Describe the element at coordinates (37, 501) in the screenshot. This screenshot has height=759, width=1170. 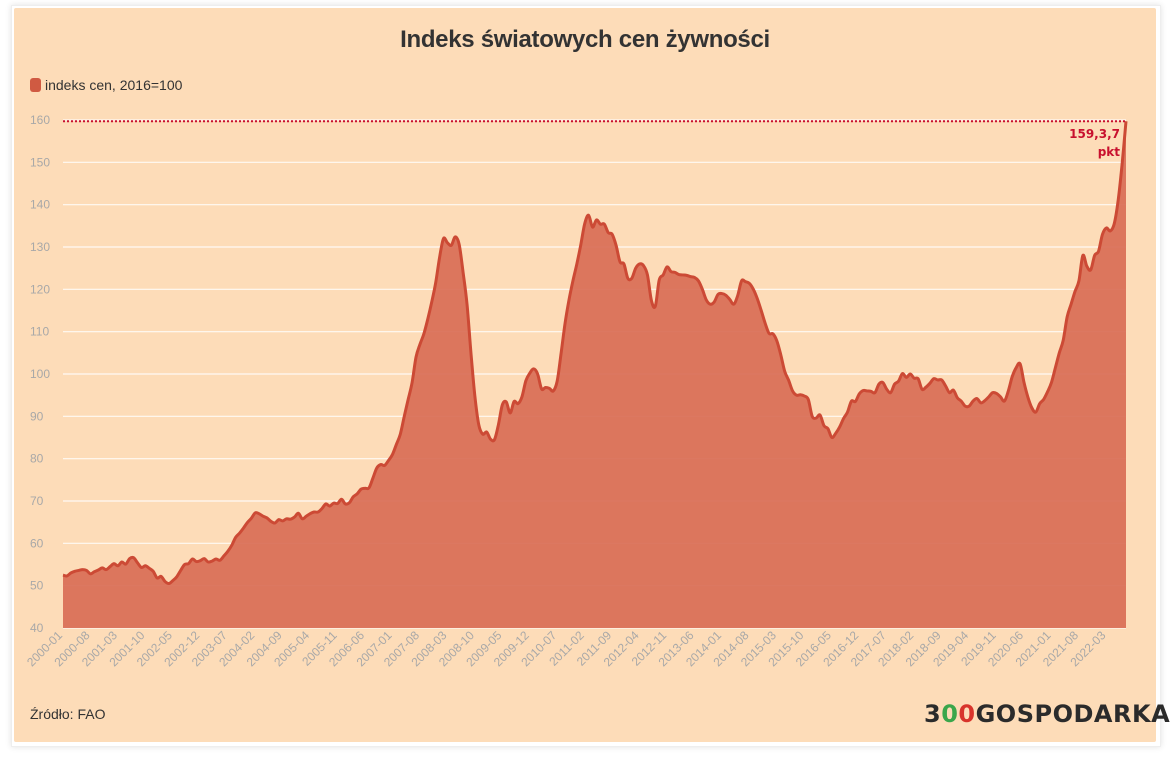
I see `y-tick-label: 70` at that location.